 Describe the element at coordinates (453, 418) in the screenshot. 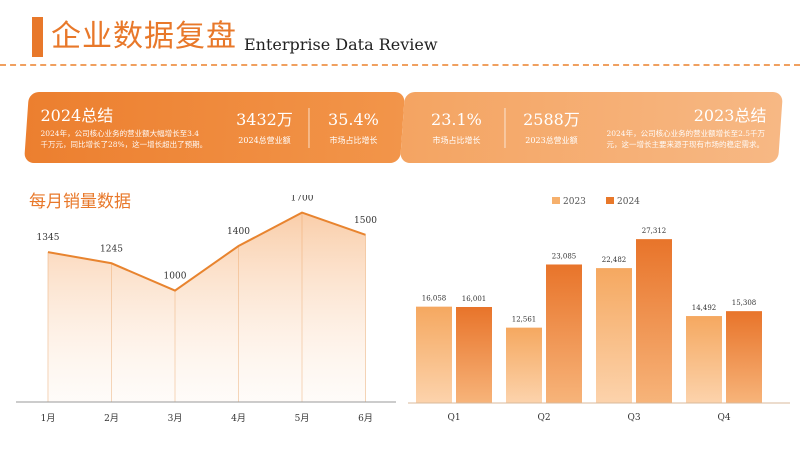

I see `quarter-tick-label: Q1` at that location.